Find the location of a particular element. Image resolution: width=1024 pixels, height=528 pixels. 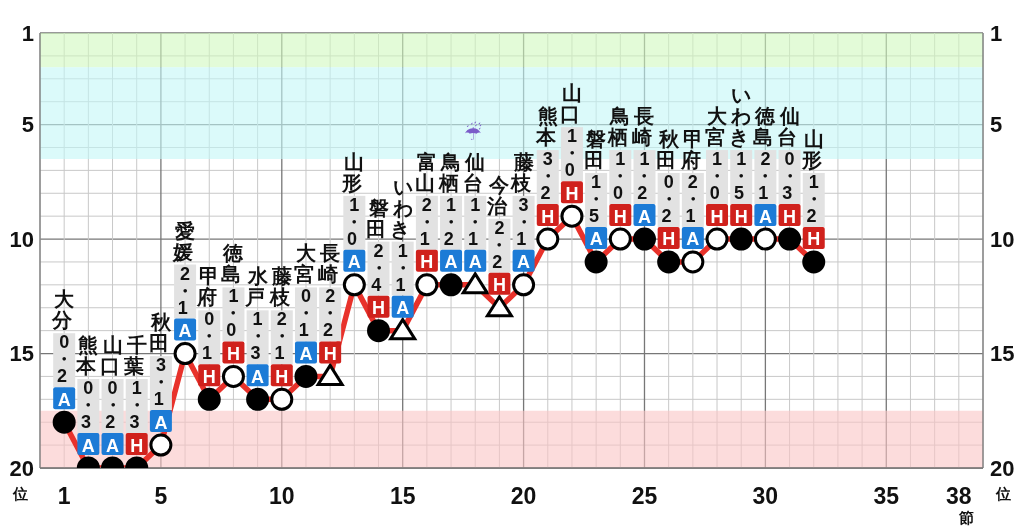

data-label: 大分 0・2 A is located at coordinates (63, 349).